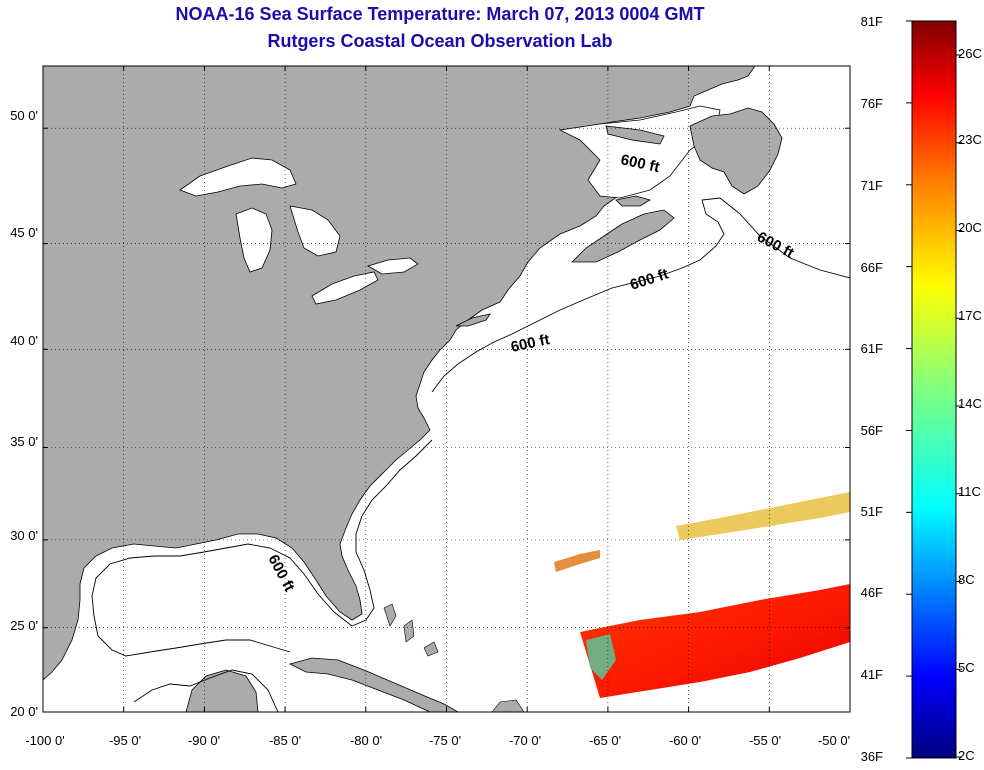  Describe the element at coordinates (970, 315) in the screenshot. I see `colorbar-c-label: 17C` at that location.